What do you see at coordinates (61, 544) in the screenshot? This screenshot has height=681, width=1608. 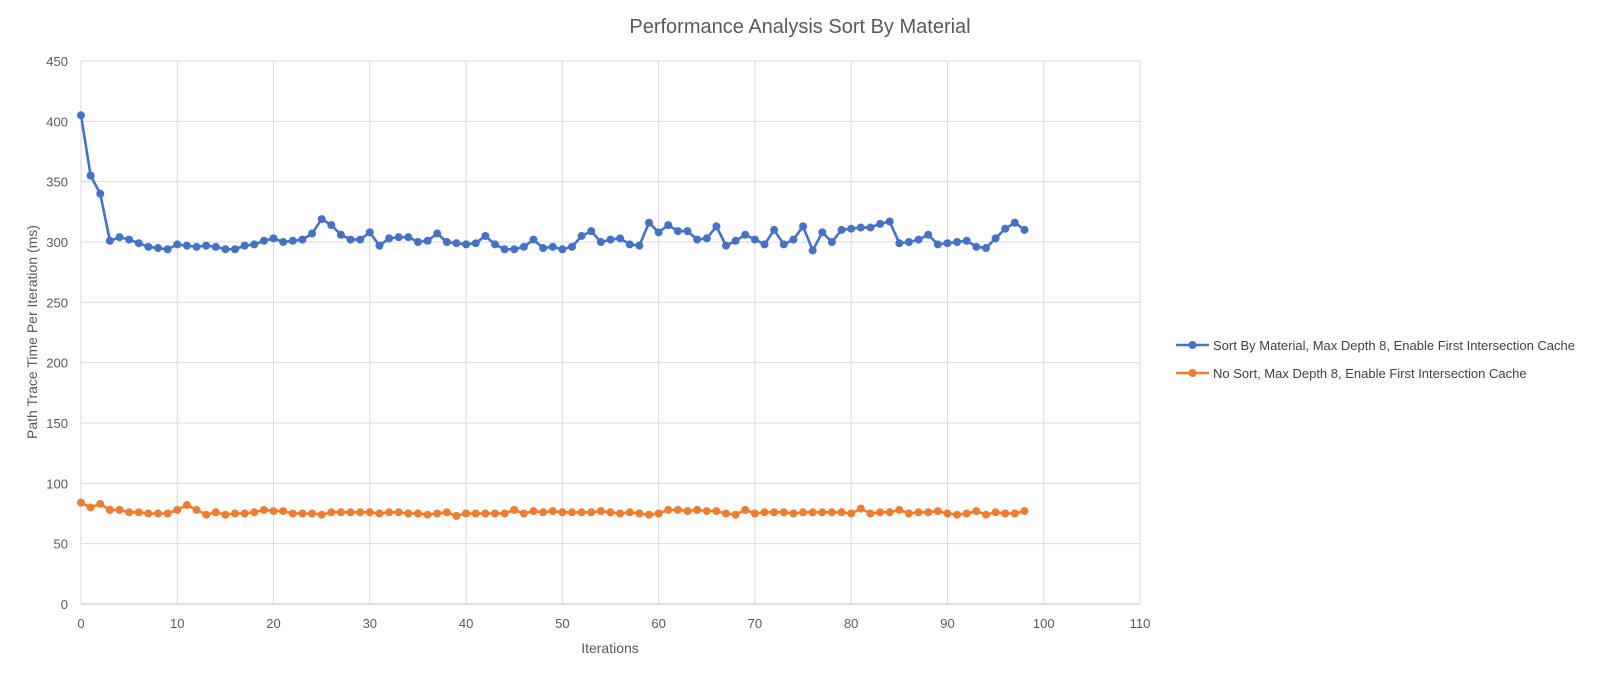 I see `y-tick-label: 50` at bounding box center [61, 544].